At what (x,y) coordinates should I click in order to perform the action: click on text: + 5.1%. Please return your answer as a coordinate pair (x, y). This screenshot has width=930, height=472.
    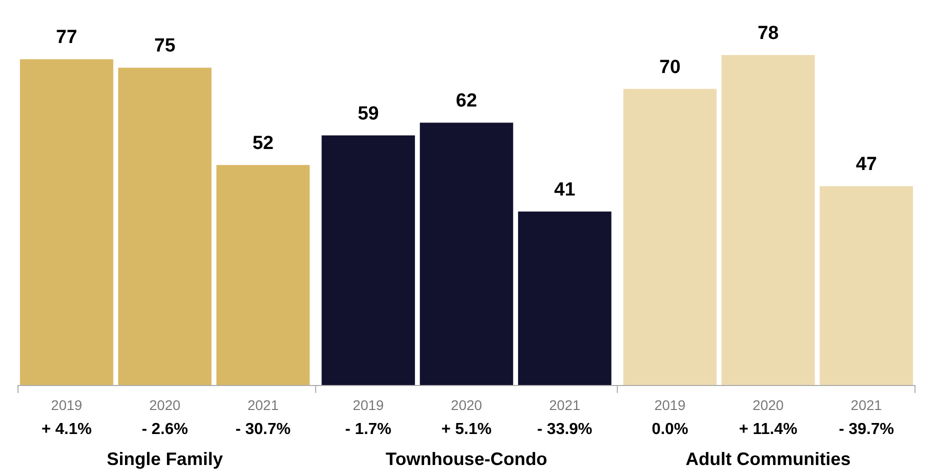
    Looking at the image, I should click on (466, 429).